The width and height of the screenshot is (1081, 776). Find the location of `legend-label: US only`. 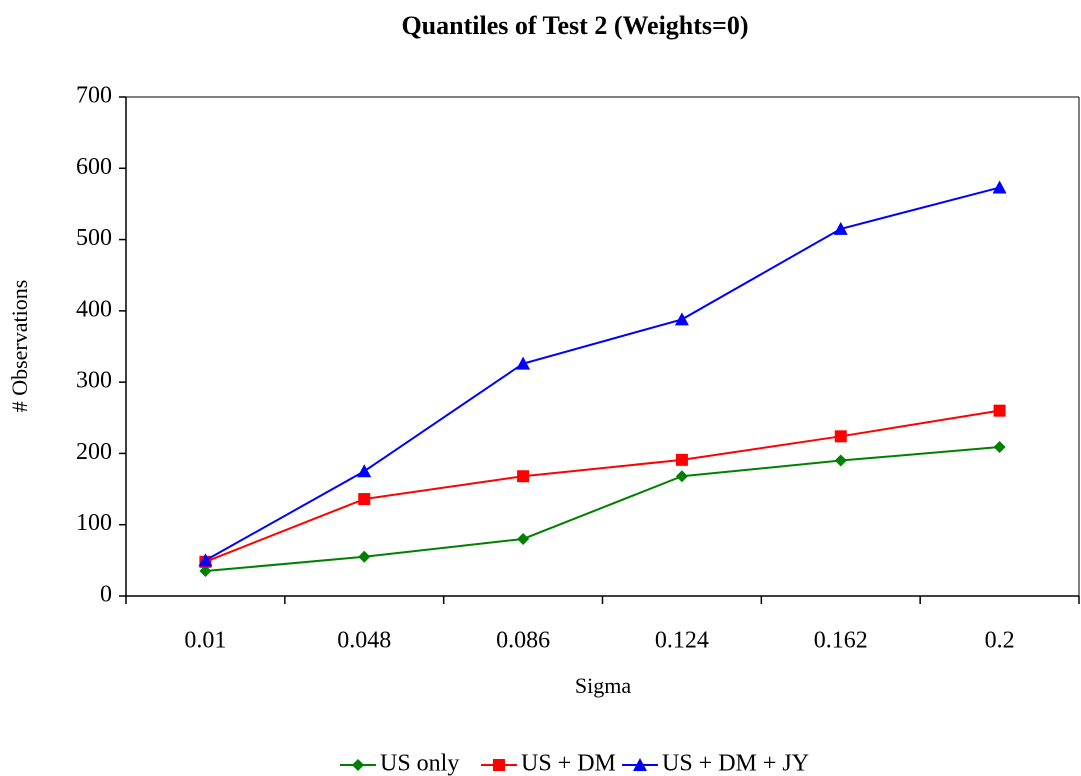

legend-label: US only is located at coordinates (419, 763).